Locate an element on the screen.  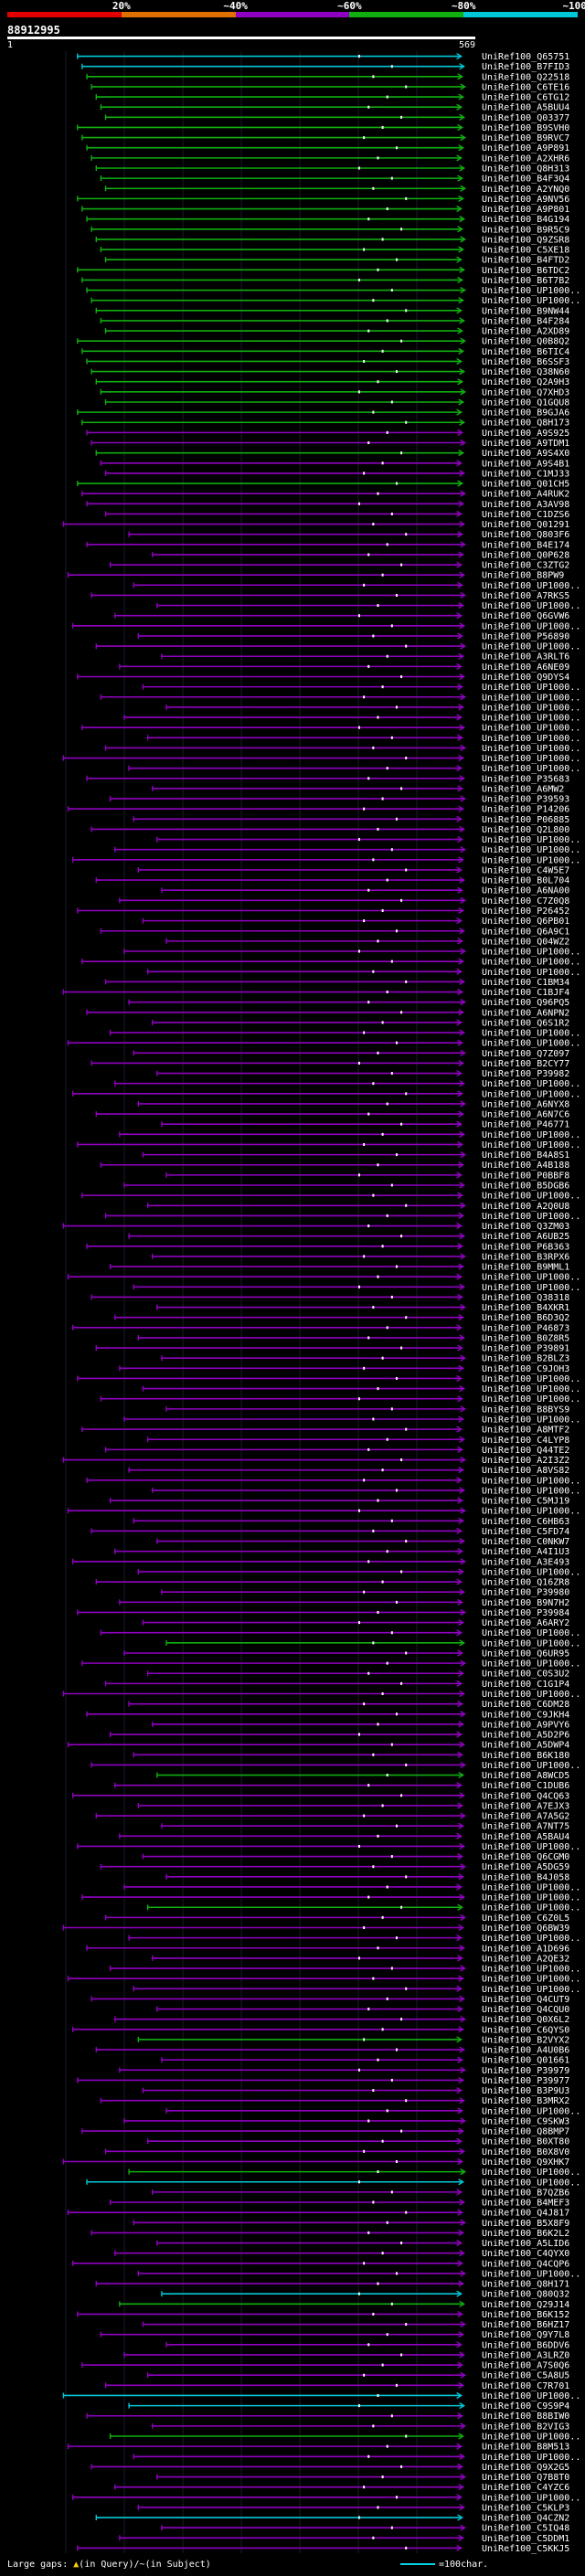
hit-label: UniRef100_P46771 is located at coordinates (525, 1125).